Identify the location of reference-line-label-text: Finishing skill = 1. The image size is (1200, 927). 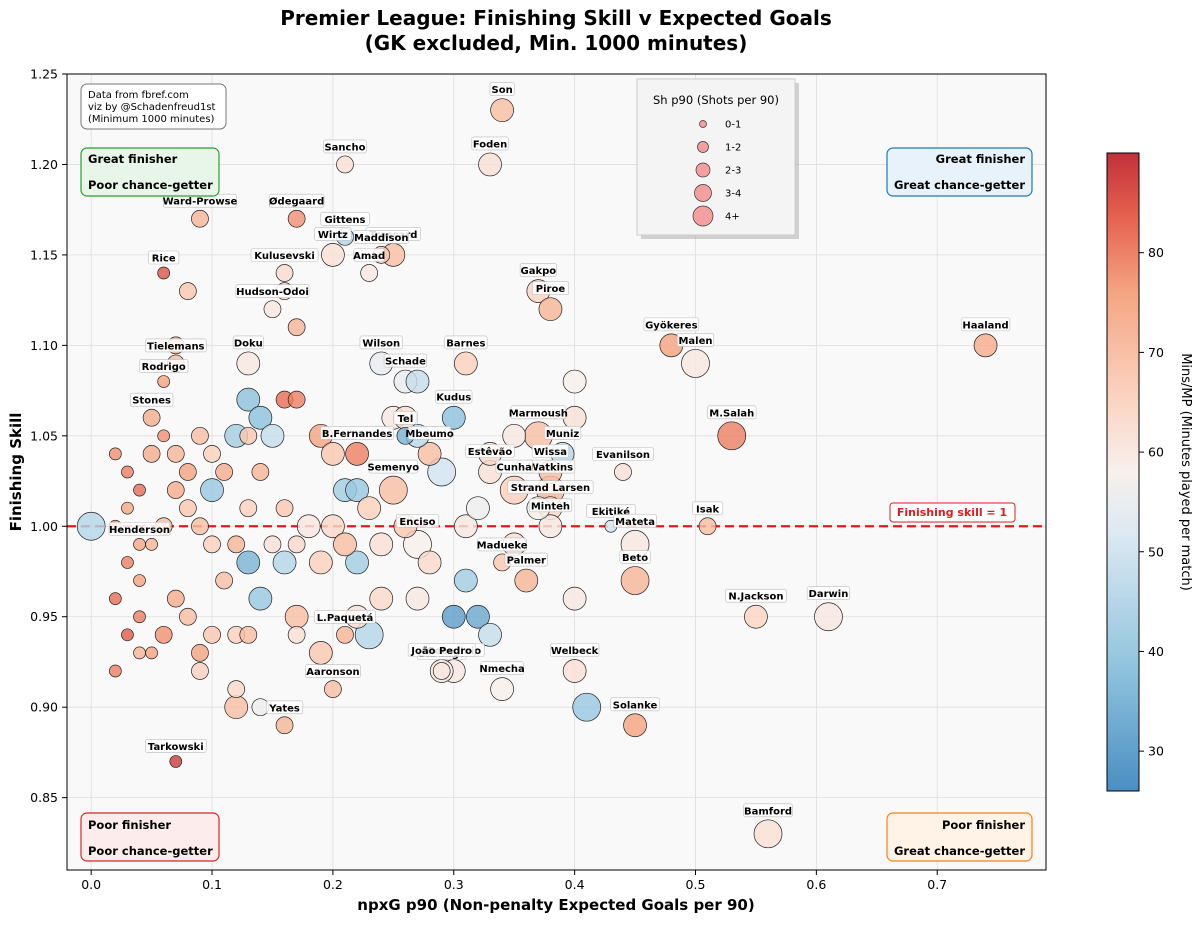
(952, 512).